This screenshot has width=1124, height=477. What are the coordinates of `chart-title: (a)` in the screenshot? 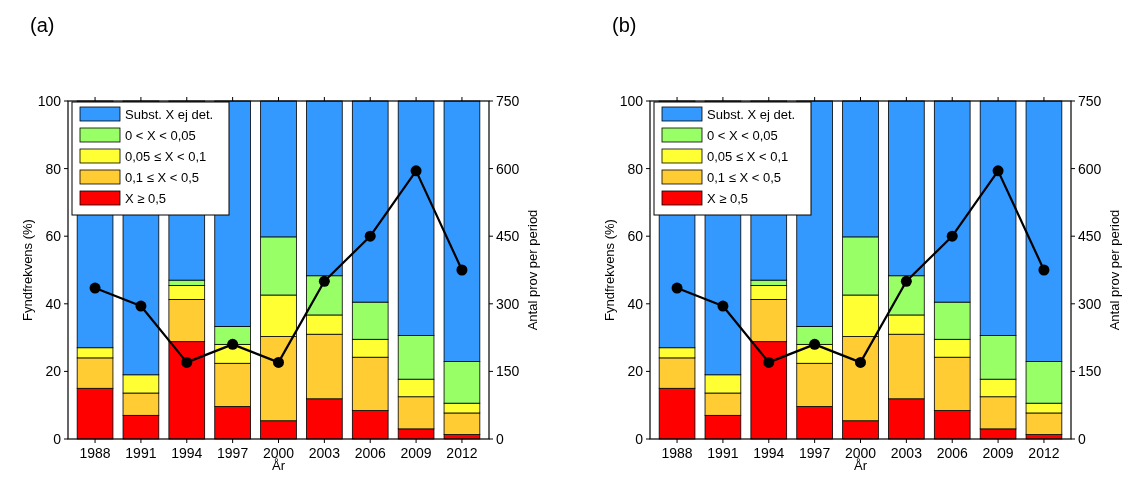 It's located at (42, 25).